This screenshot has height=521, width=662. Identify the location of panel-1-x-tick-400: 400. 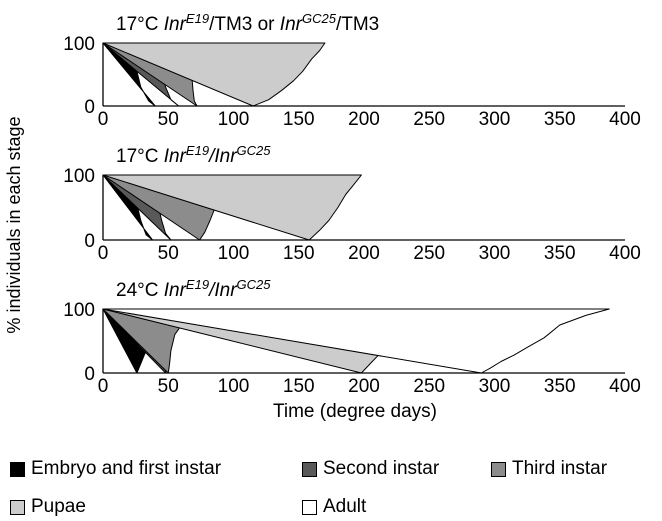
(625, 119).